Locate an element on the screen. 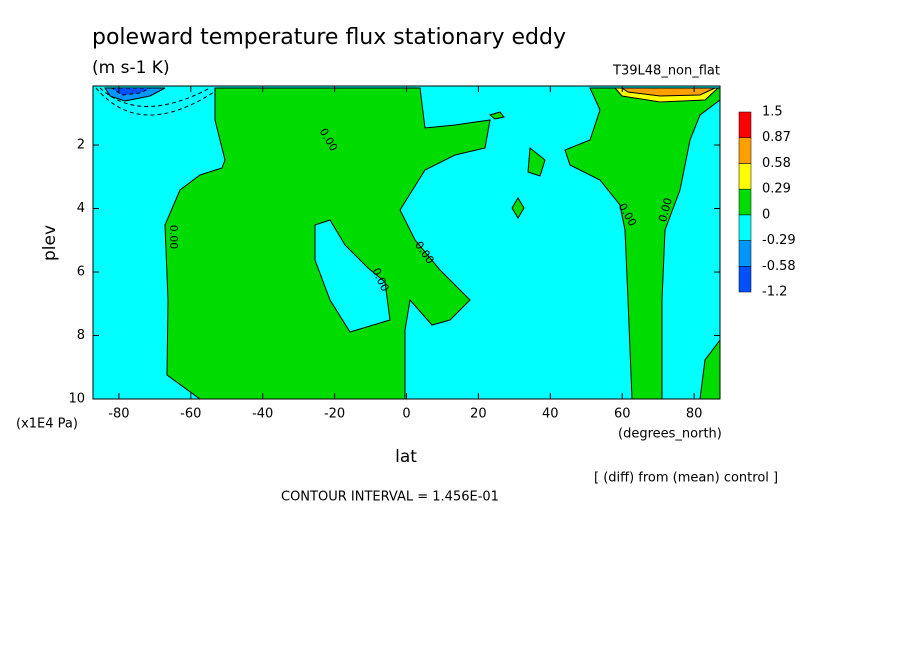 This screenshot has width=904, height=658. chart-subtitle: (m s-1 K) is located at coordinates (131, 68).